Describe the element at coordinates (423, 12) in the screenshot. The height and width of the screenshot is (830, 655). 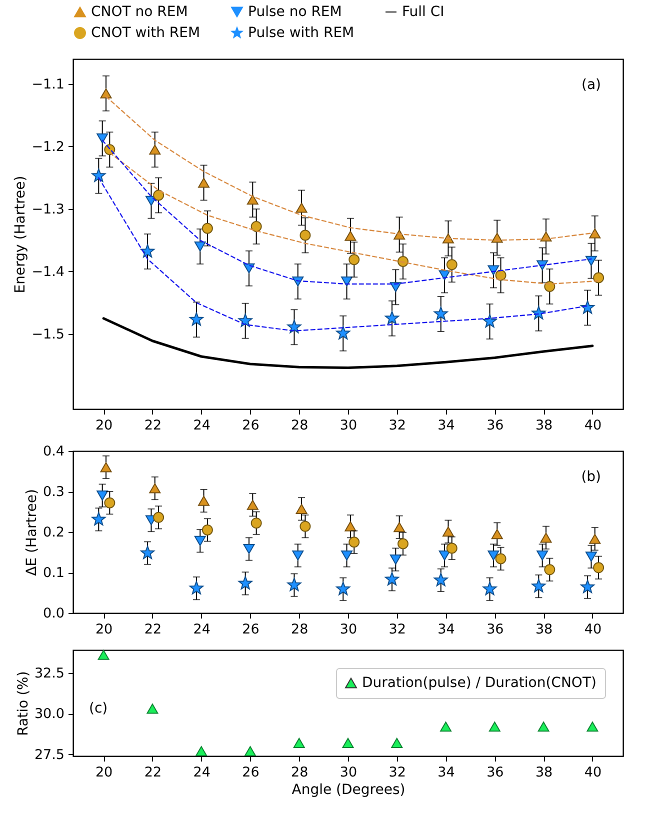
I see `legend-label: Full CI` at that location.